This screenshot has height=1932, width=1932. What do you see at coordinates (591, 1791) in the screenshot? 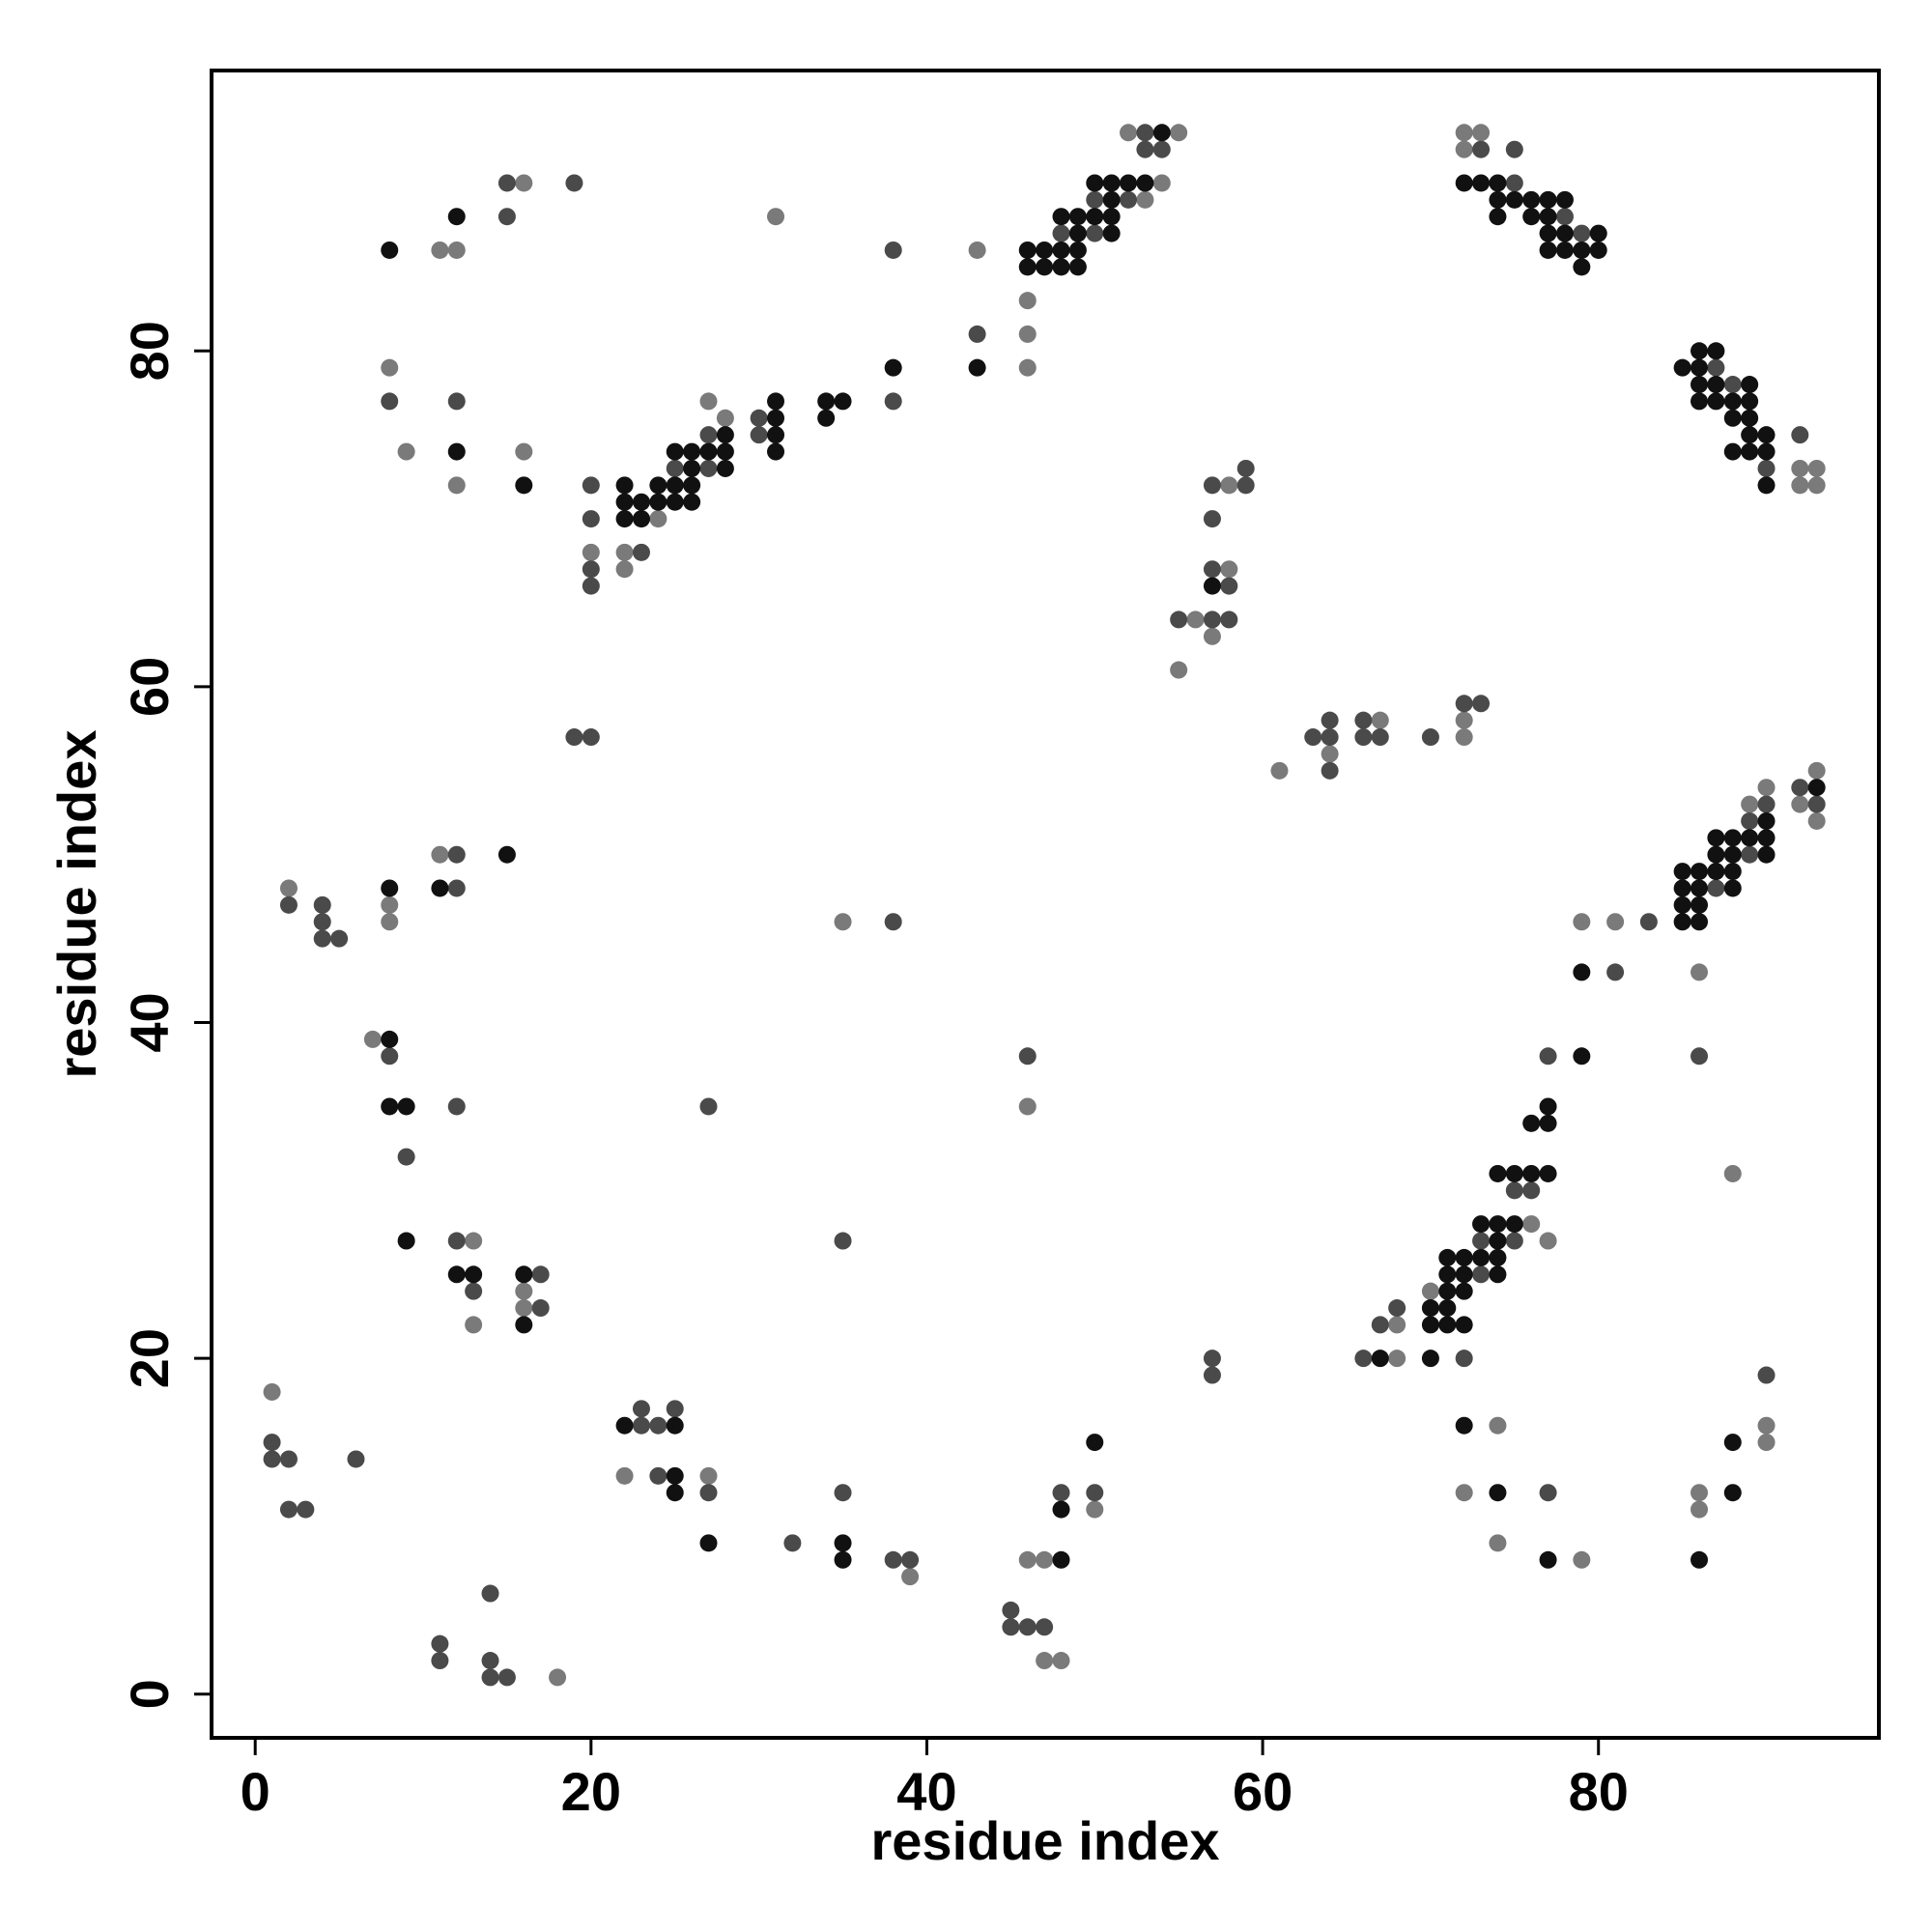
I see `x-tick-label: 20` at bounding box center [591, 1791].